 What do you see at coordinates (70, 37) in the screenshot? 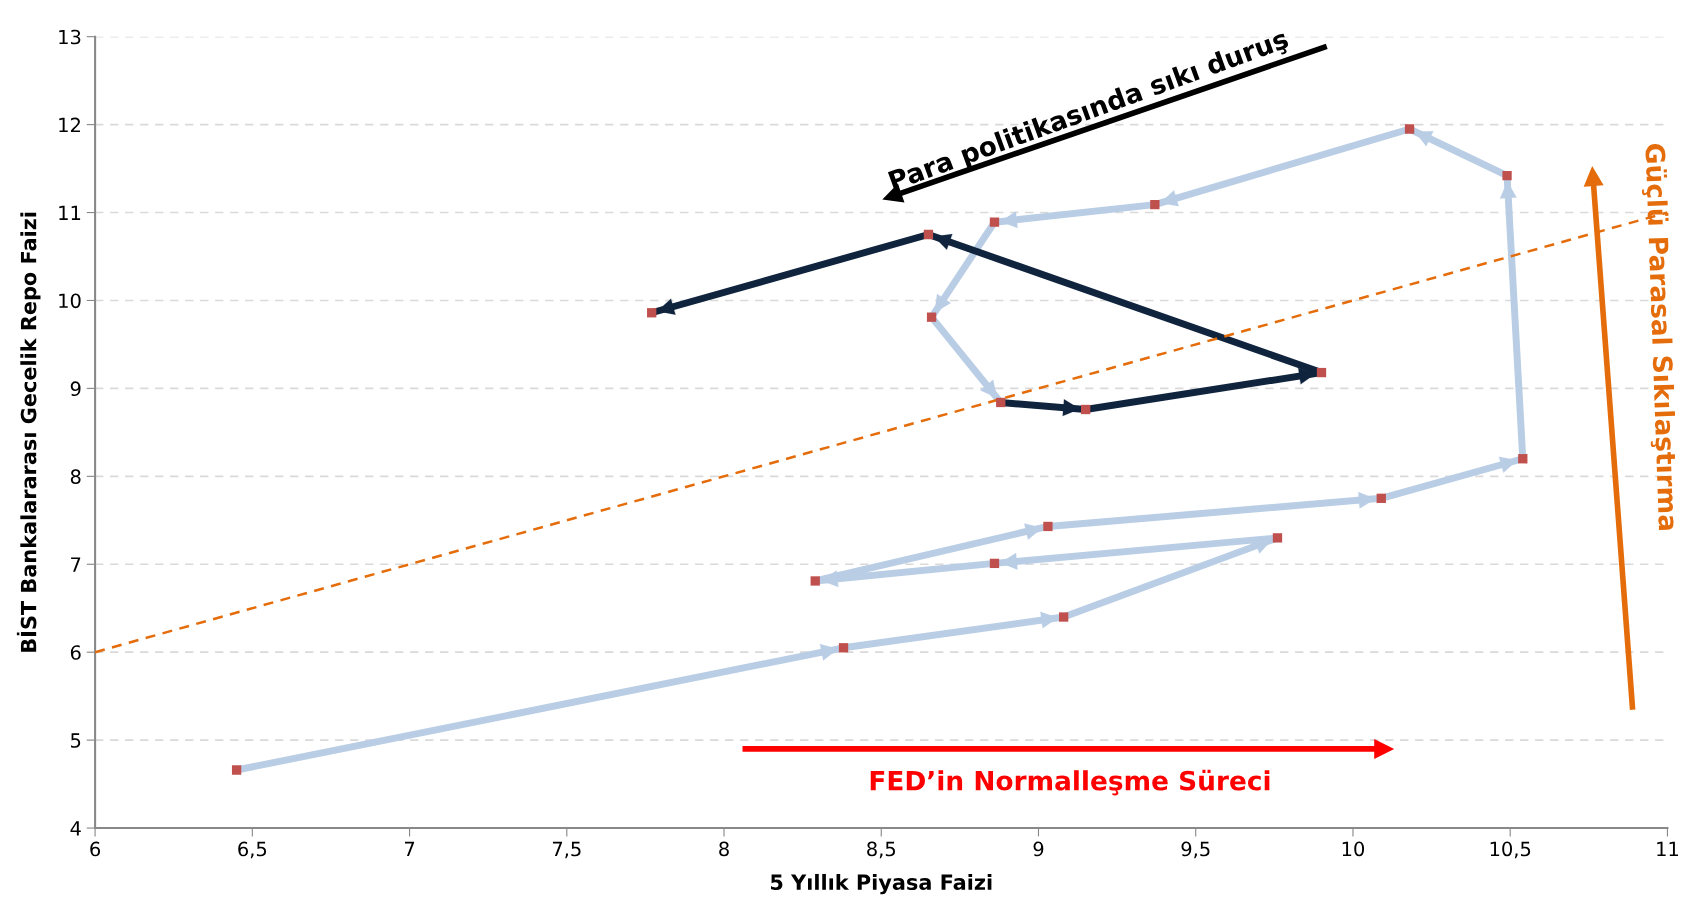
I see `y-tick-label: 13` at bounding box center [70, 37].